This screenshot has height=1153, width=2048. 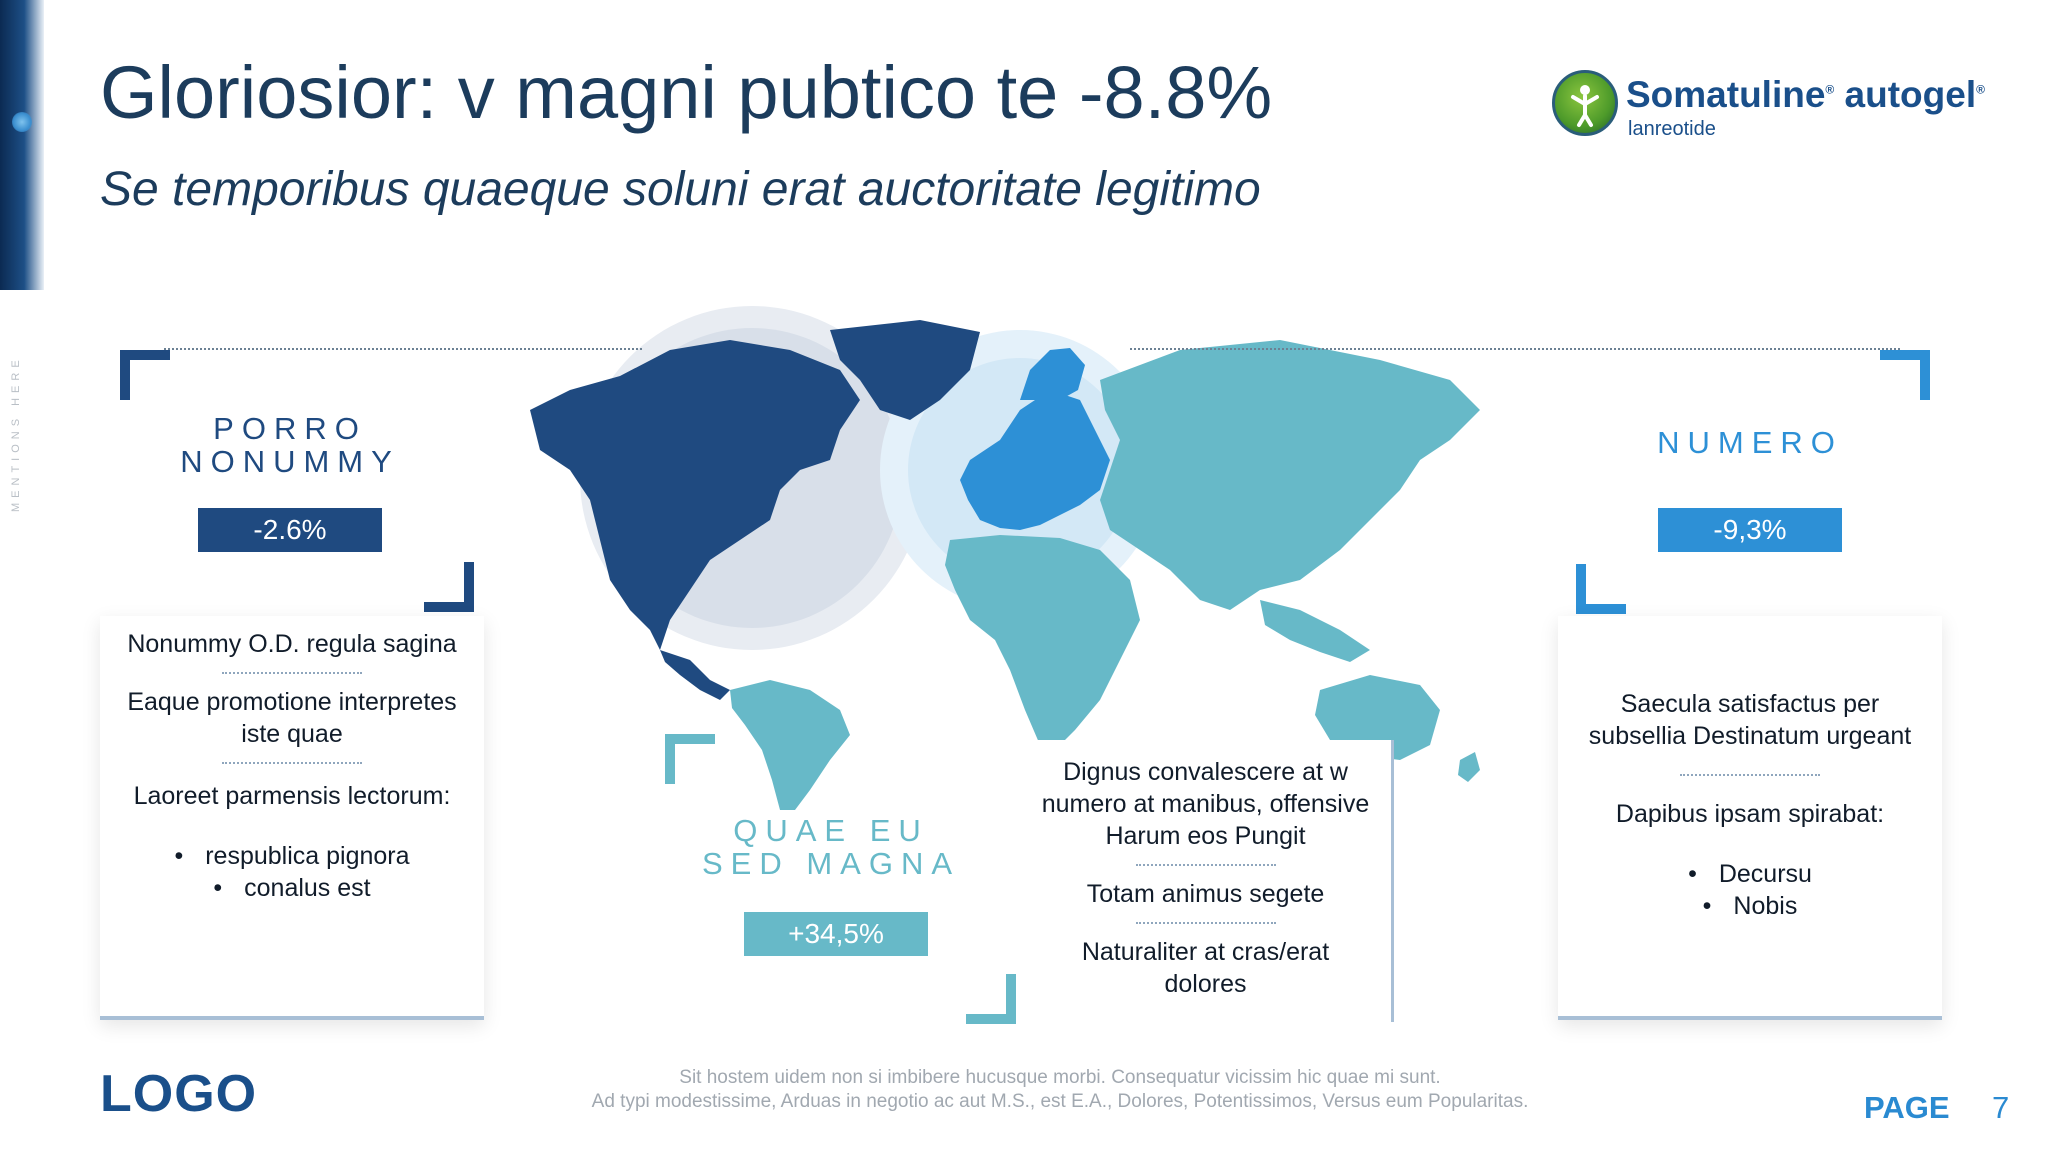 What do you see at coordinates (1907, 1107) in the screenshot?
I see `page-label: PAGE` at bounding box center [1907, 1107].